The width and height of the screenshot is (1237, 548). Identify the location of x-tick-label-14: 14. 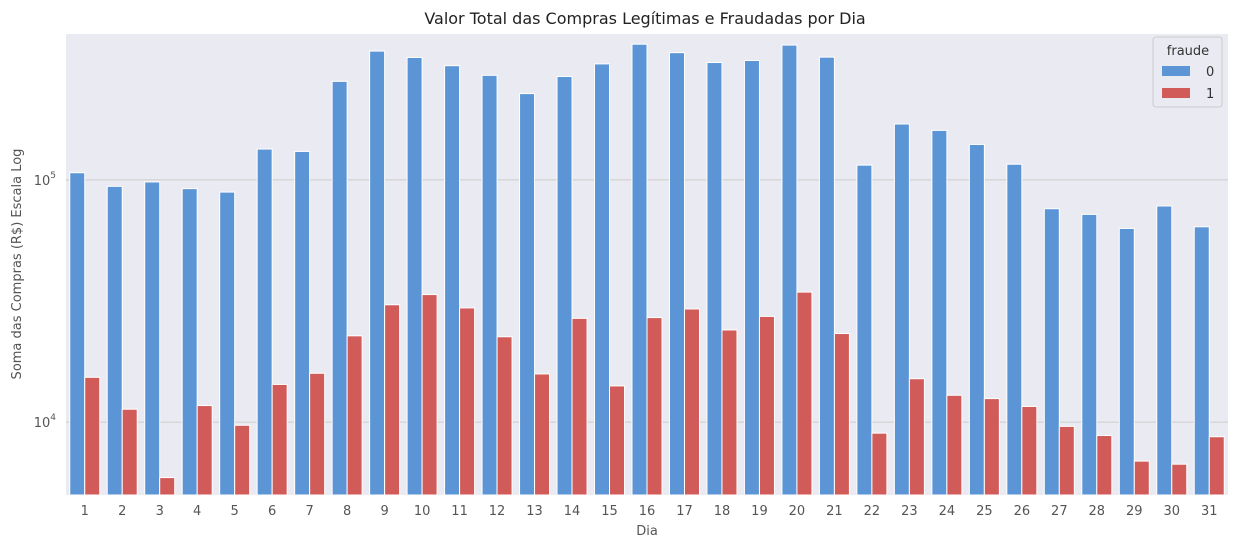
(572, 511).